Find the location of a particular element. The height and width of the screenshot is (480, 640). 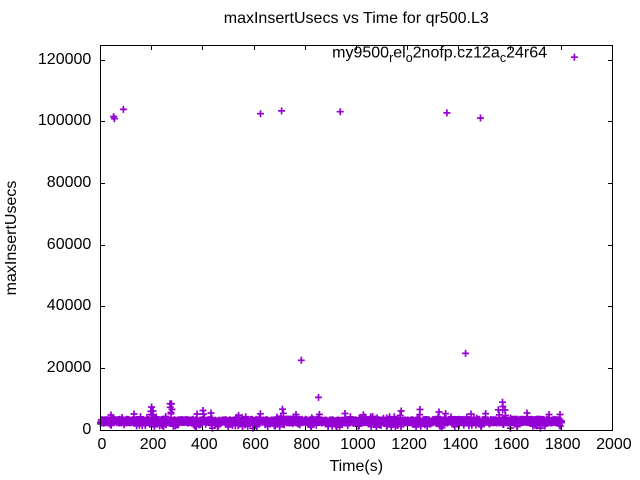

svg-text: my9500relo2nofp.cz12ac24r64 is located at coordinates (439, 54).